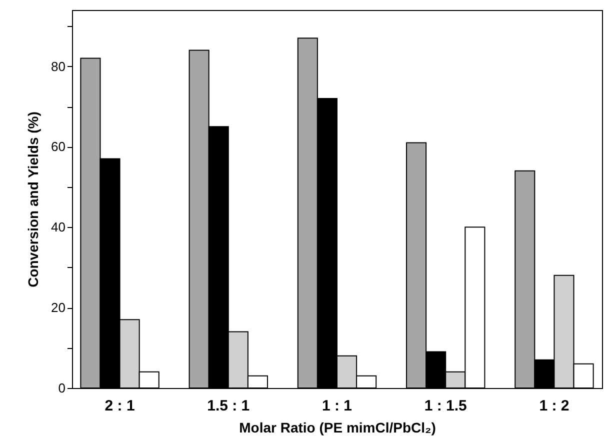 This screenshot has width=616, height=448. What do you see at coordinates (58, 308) in the screenshot?
I see `y-tick-label: 20` at bounding box center [58, 308].